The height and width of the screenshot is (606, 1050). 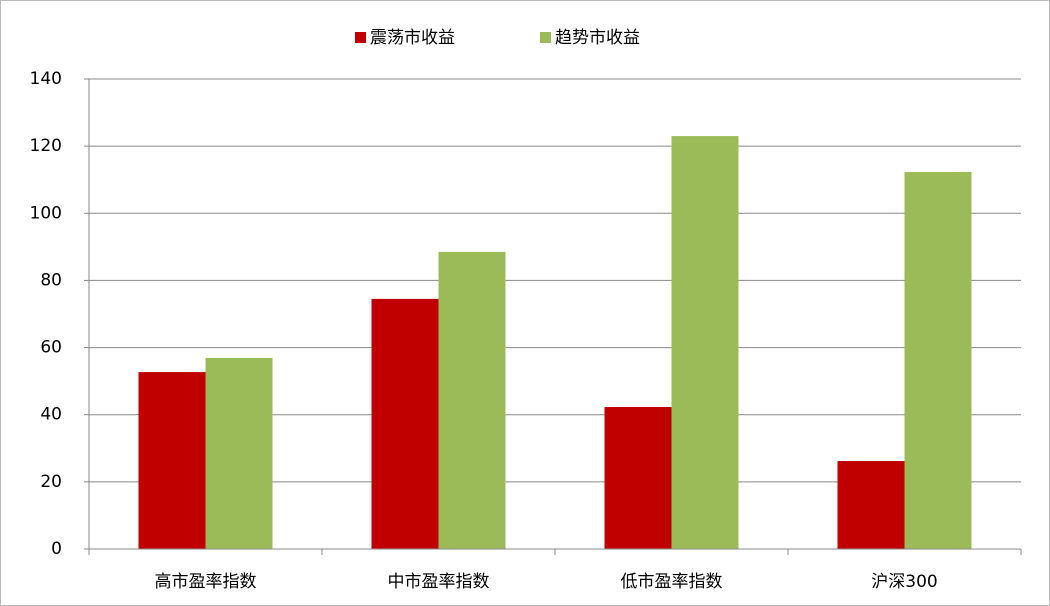 I want to click on y-tick-label: 40, so click(x=51, y=415).